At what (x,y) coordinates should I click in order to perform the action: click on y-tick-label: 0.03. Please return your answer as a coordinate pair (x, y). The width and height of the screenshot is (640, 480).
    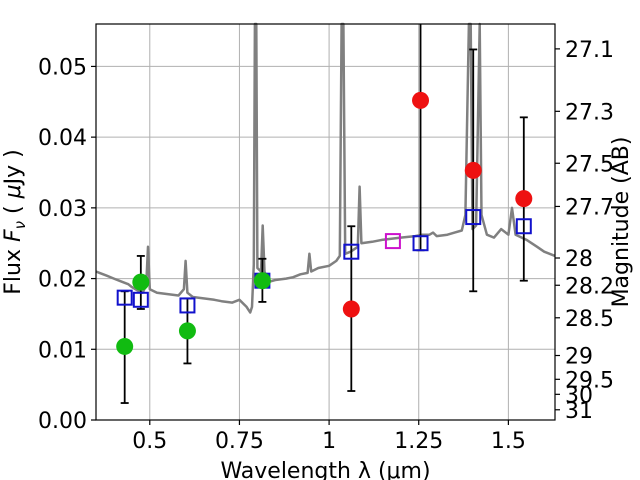
    Looking at the image, I should click on (62, 209).